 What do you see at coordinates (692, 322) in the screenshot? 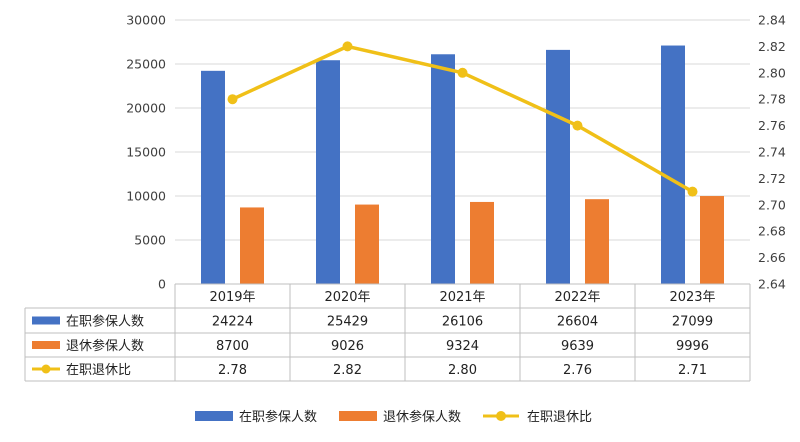
I see `table-cell: 27099` at bounding box center [692, 322].